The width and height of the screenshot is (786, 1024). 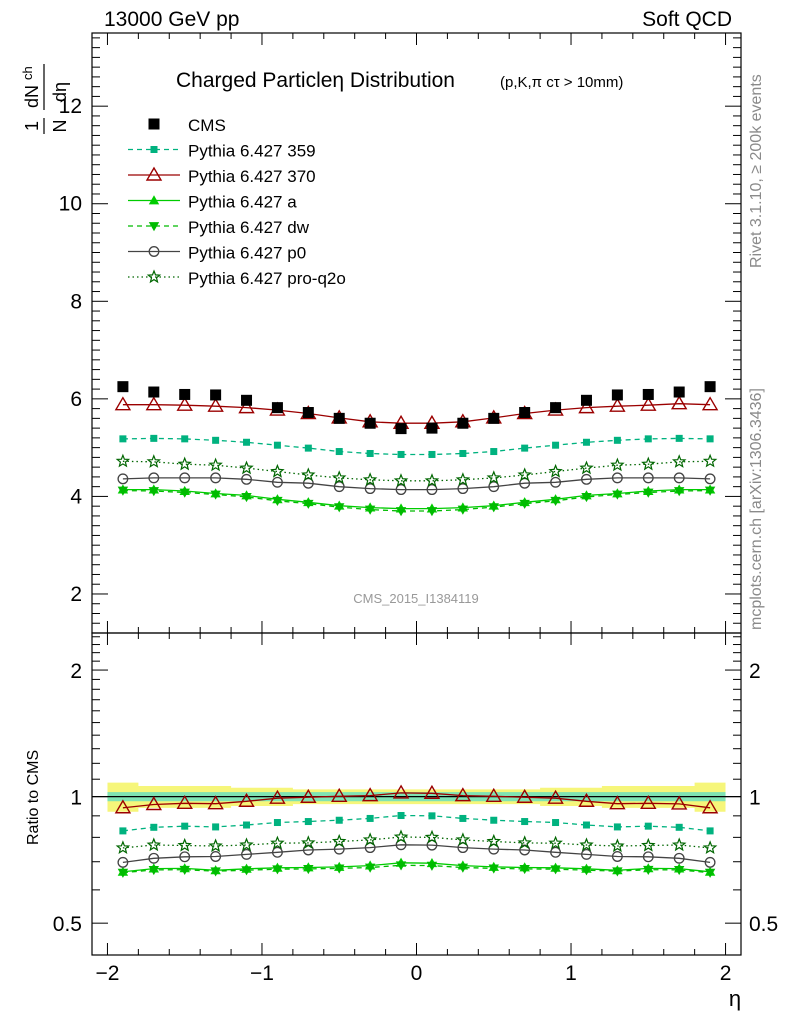 I want to click on y-tick-label-main: 6, so click(x=76, y=399).